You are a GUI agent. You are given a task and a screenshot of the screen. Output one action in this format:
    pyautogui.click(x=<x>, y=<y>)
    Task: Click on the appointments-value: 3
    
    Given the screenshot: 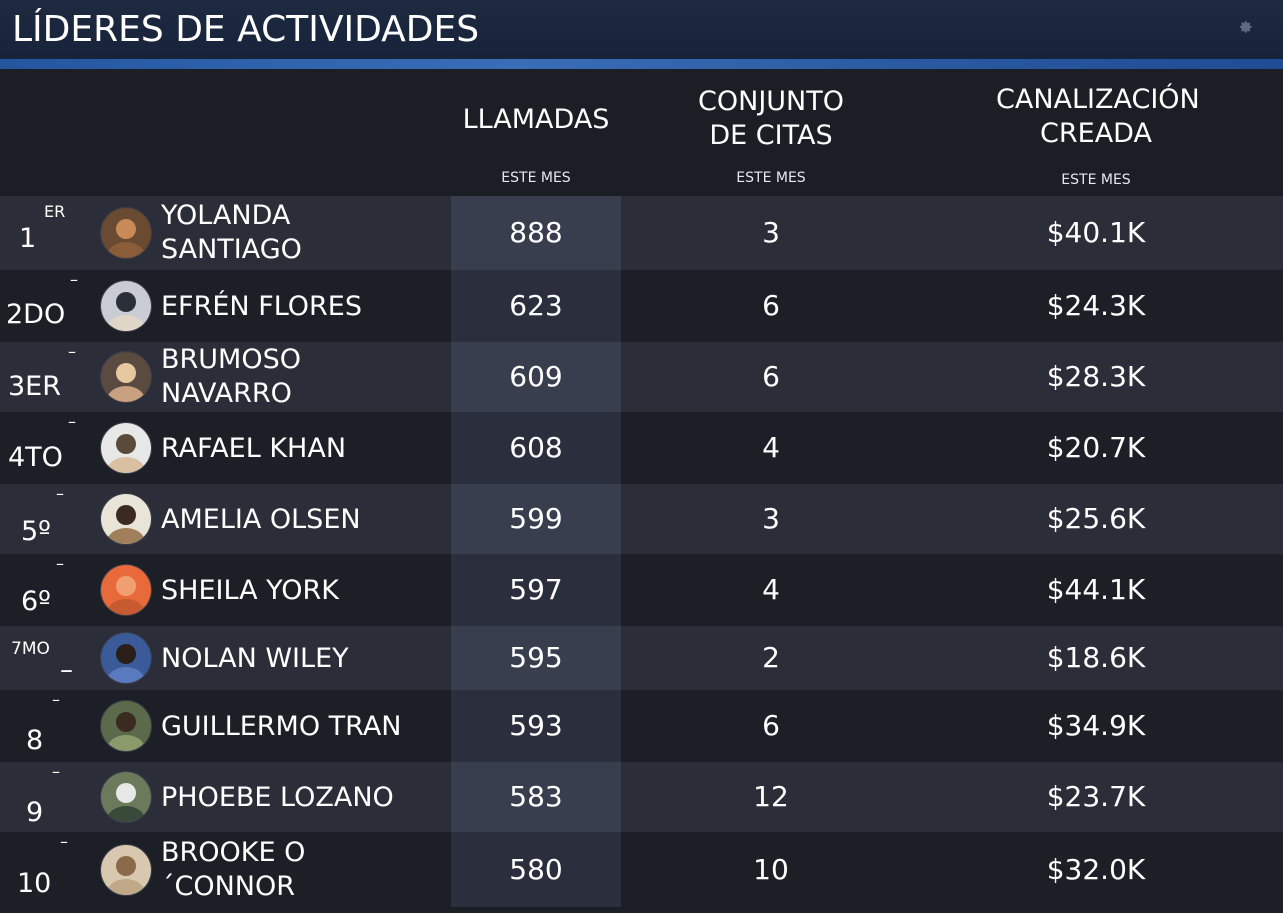 What is the action you would take?
    pyautogui.click(x=771, y=518)
    